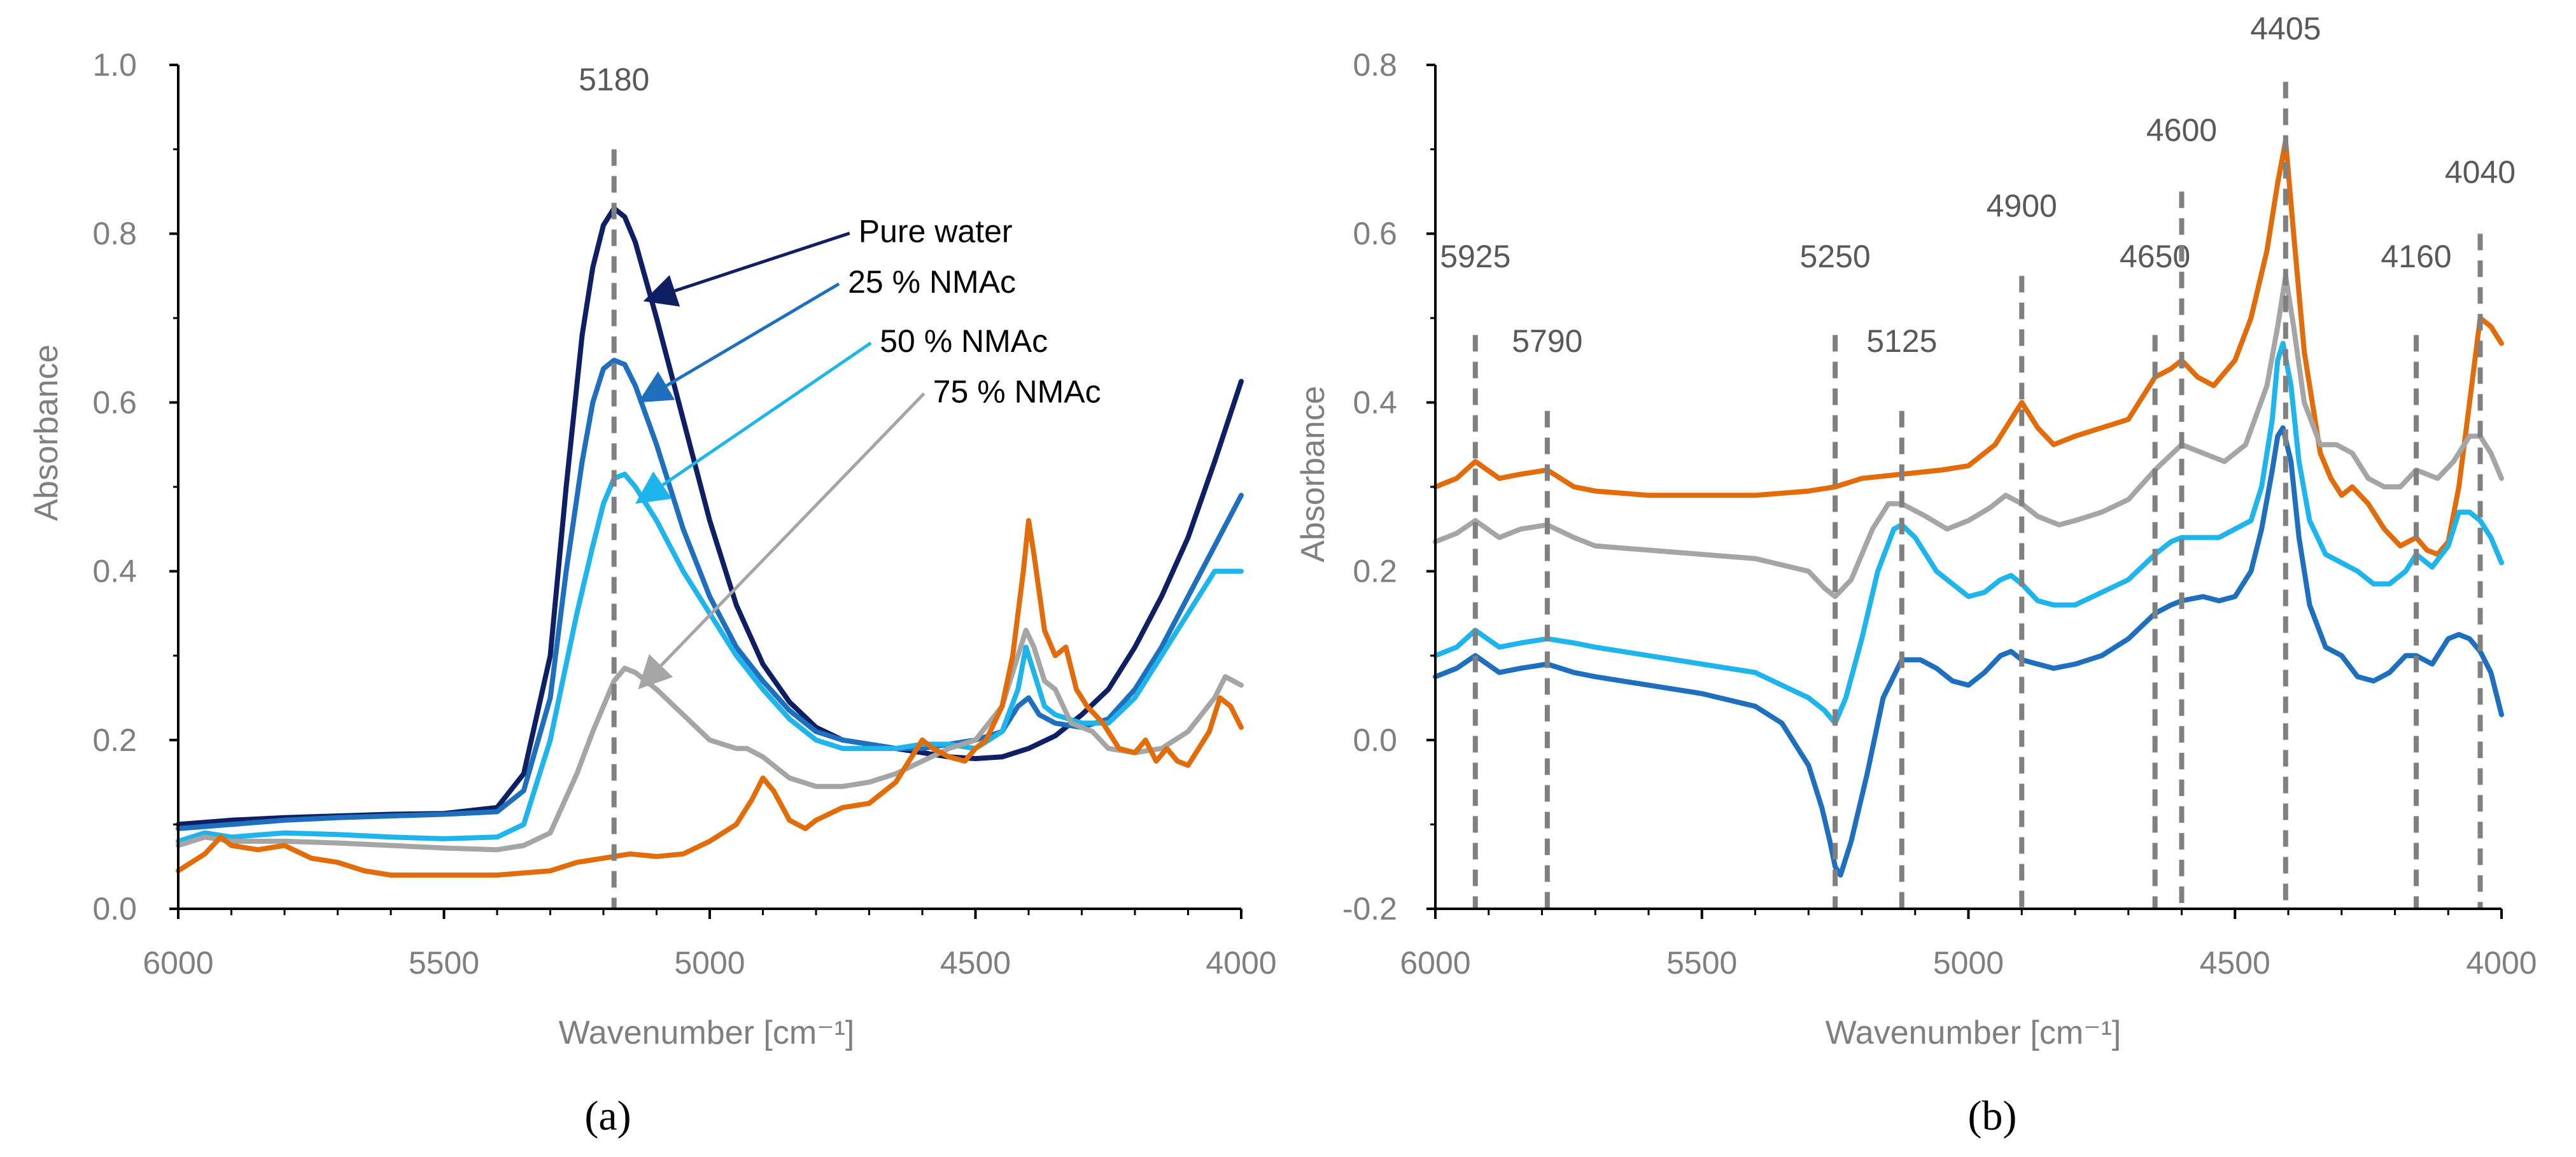 The image size is (2576, 1157). Describe the element at coordinates (1547, 341) in the screenshot. I see `reference-line-label-5790: 5790` at that location.